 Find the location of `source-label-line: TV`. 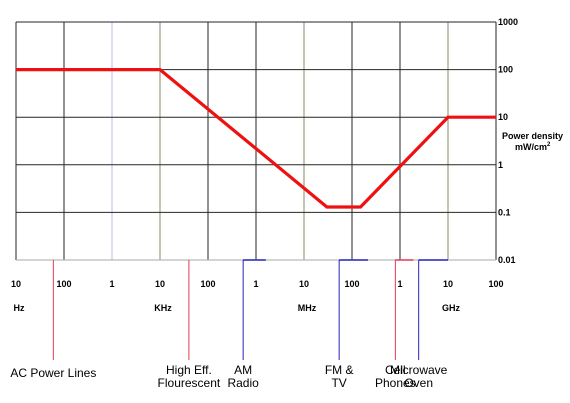

source-label-line: TV is located at coordinates (338, 383).